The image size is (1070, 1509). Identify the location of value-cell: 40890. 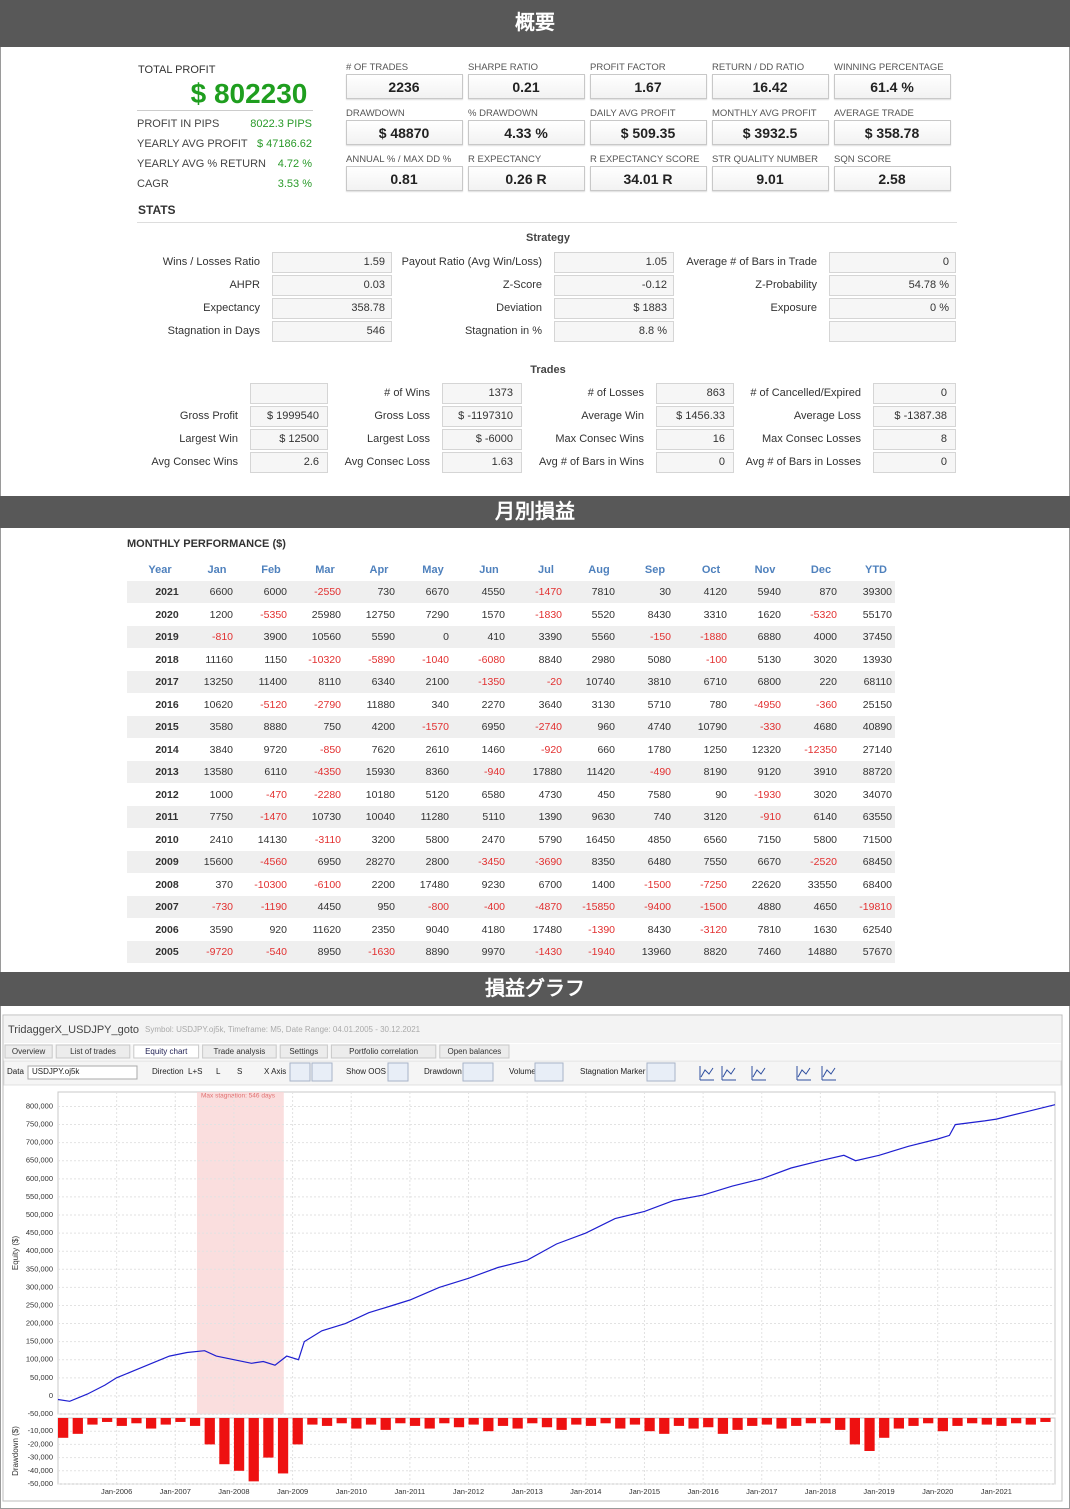
(877, 727).